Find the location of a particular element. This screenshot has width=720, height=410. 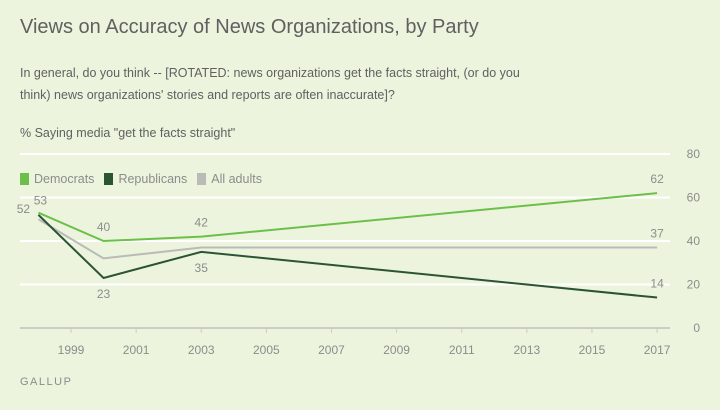

data-label: 62 is located at coordinates (657, 179).